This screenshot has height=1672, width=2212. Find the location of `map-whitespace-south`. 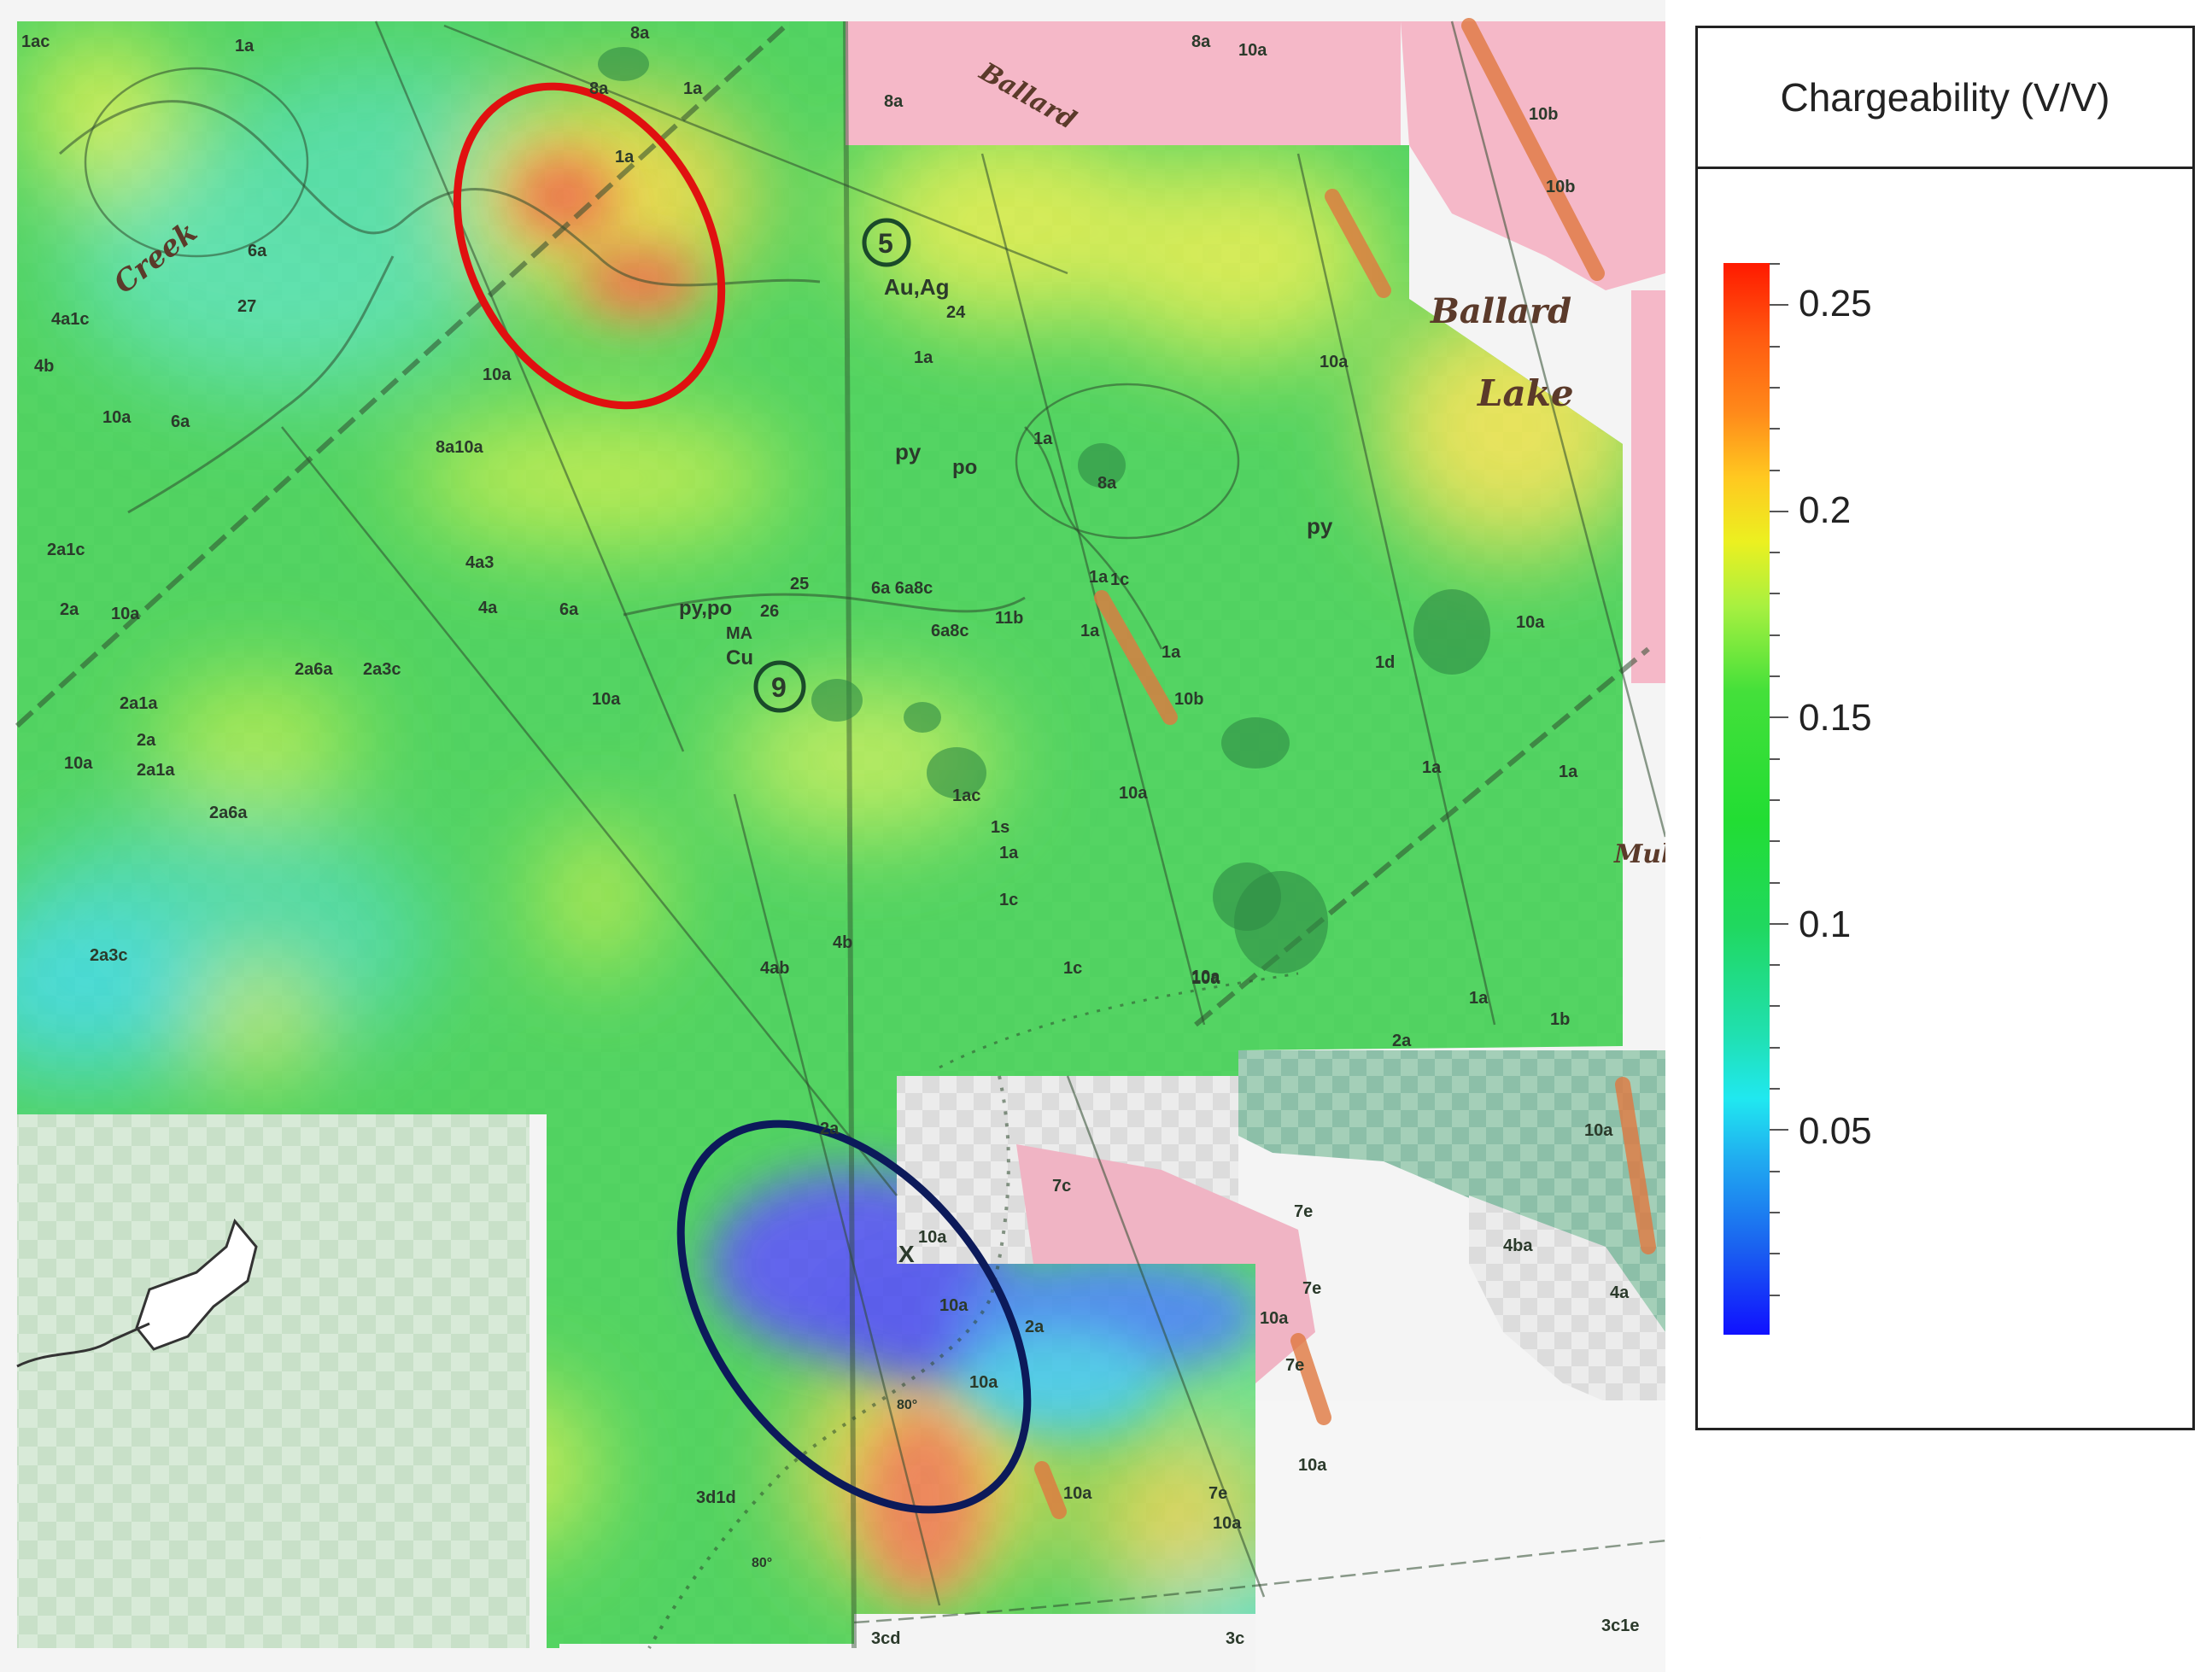

map-whitespace-south is located at coordinates (1477, 1536).